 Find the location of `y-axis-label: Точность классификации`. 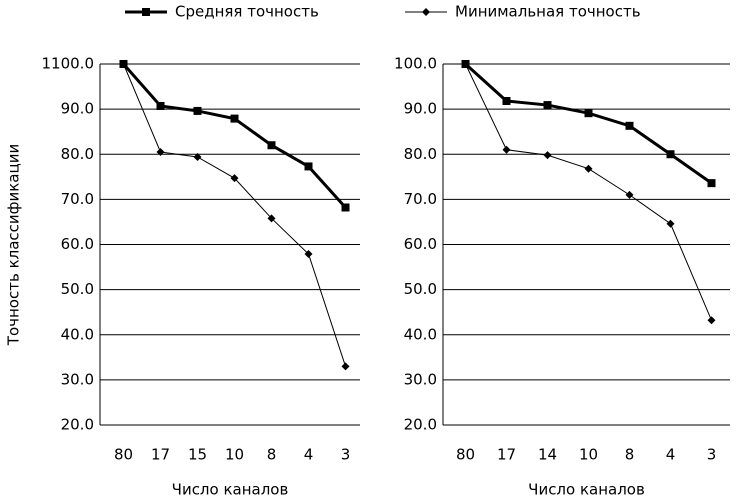

y-axis-label: Точность классификации is located at coordinates (14, 245).